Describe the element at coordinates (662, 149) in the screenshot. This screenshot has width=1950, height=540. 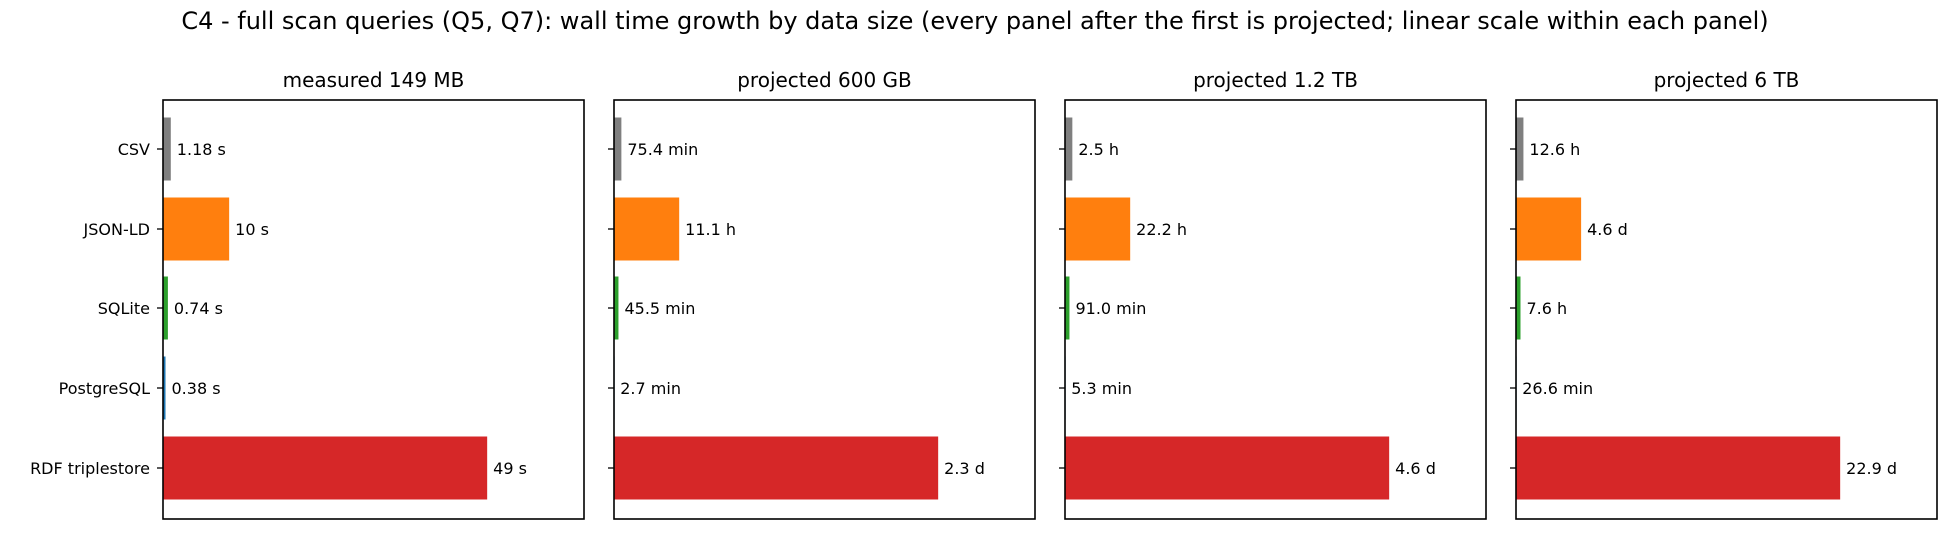
I see `bar-value-label: 75.4 min` at that location.